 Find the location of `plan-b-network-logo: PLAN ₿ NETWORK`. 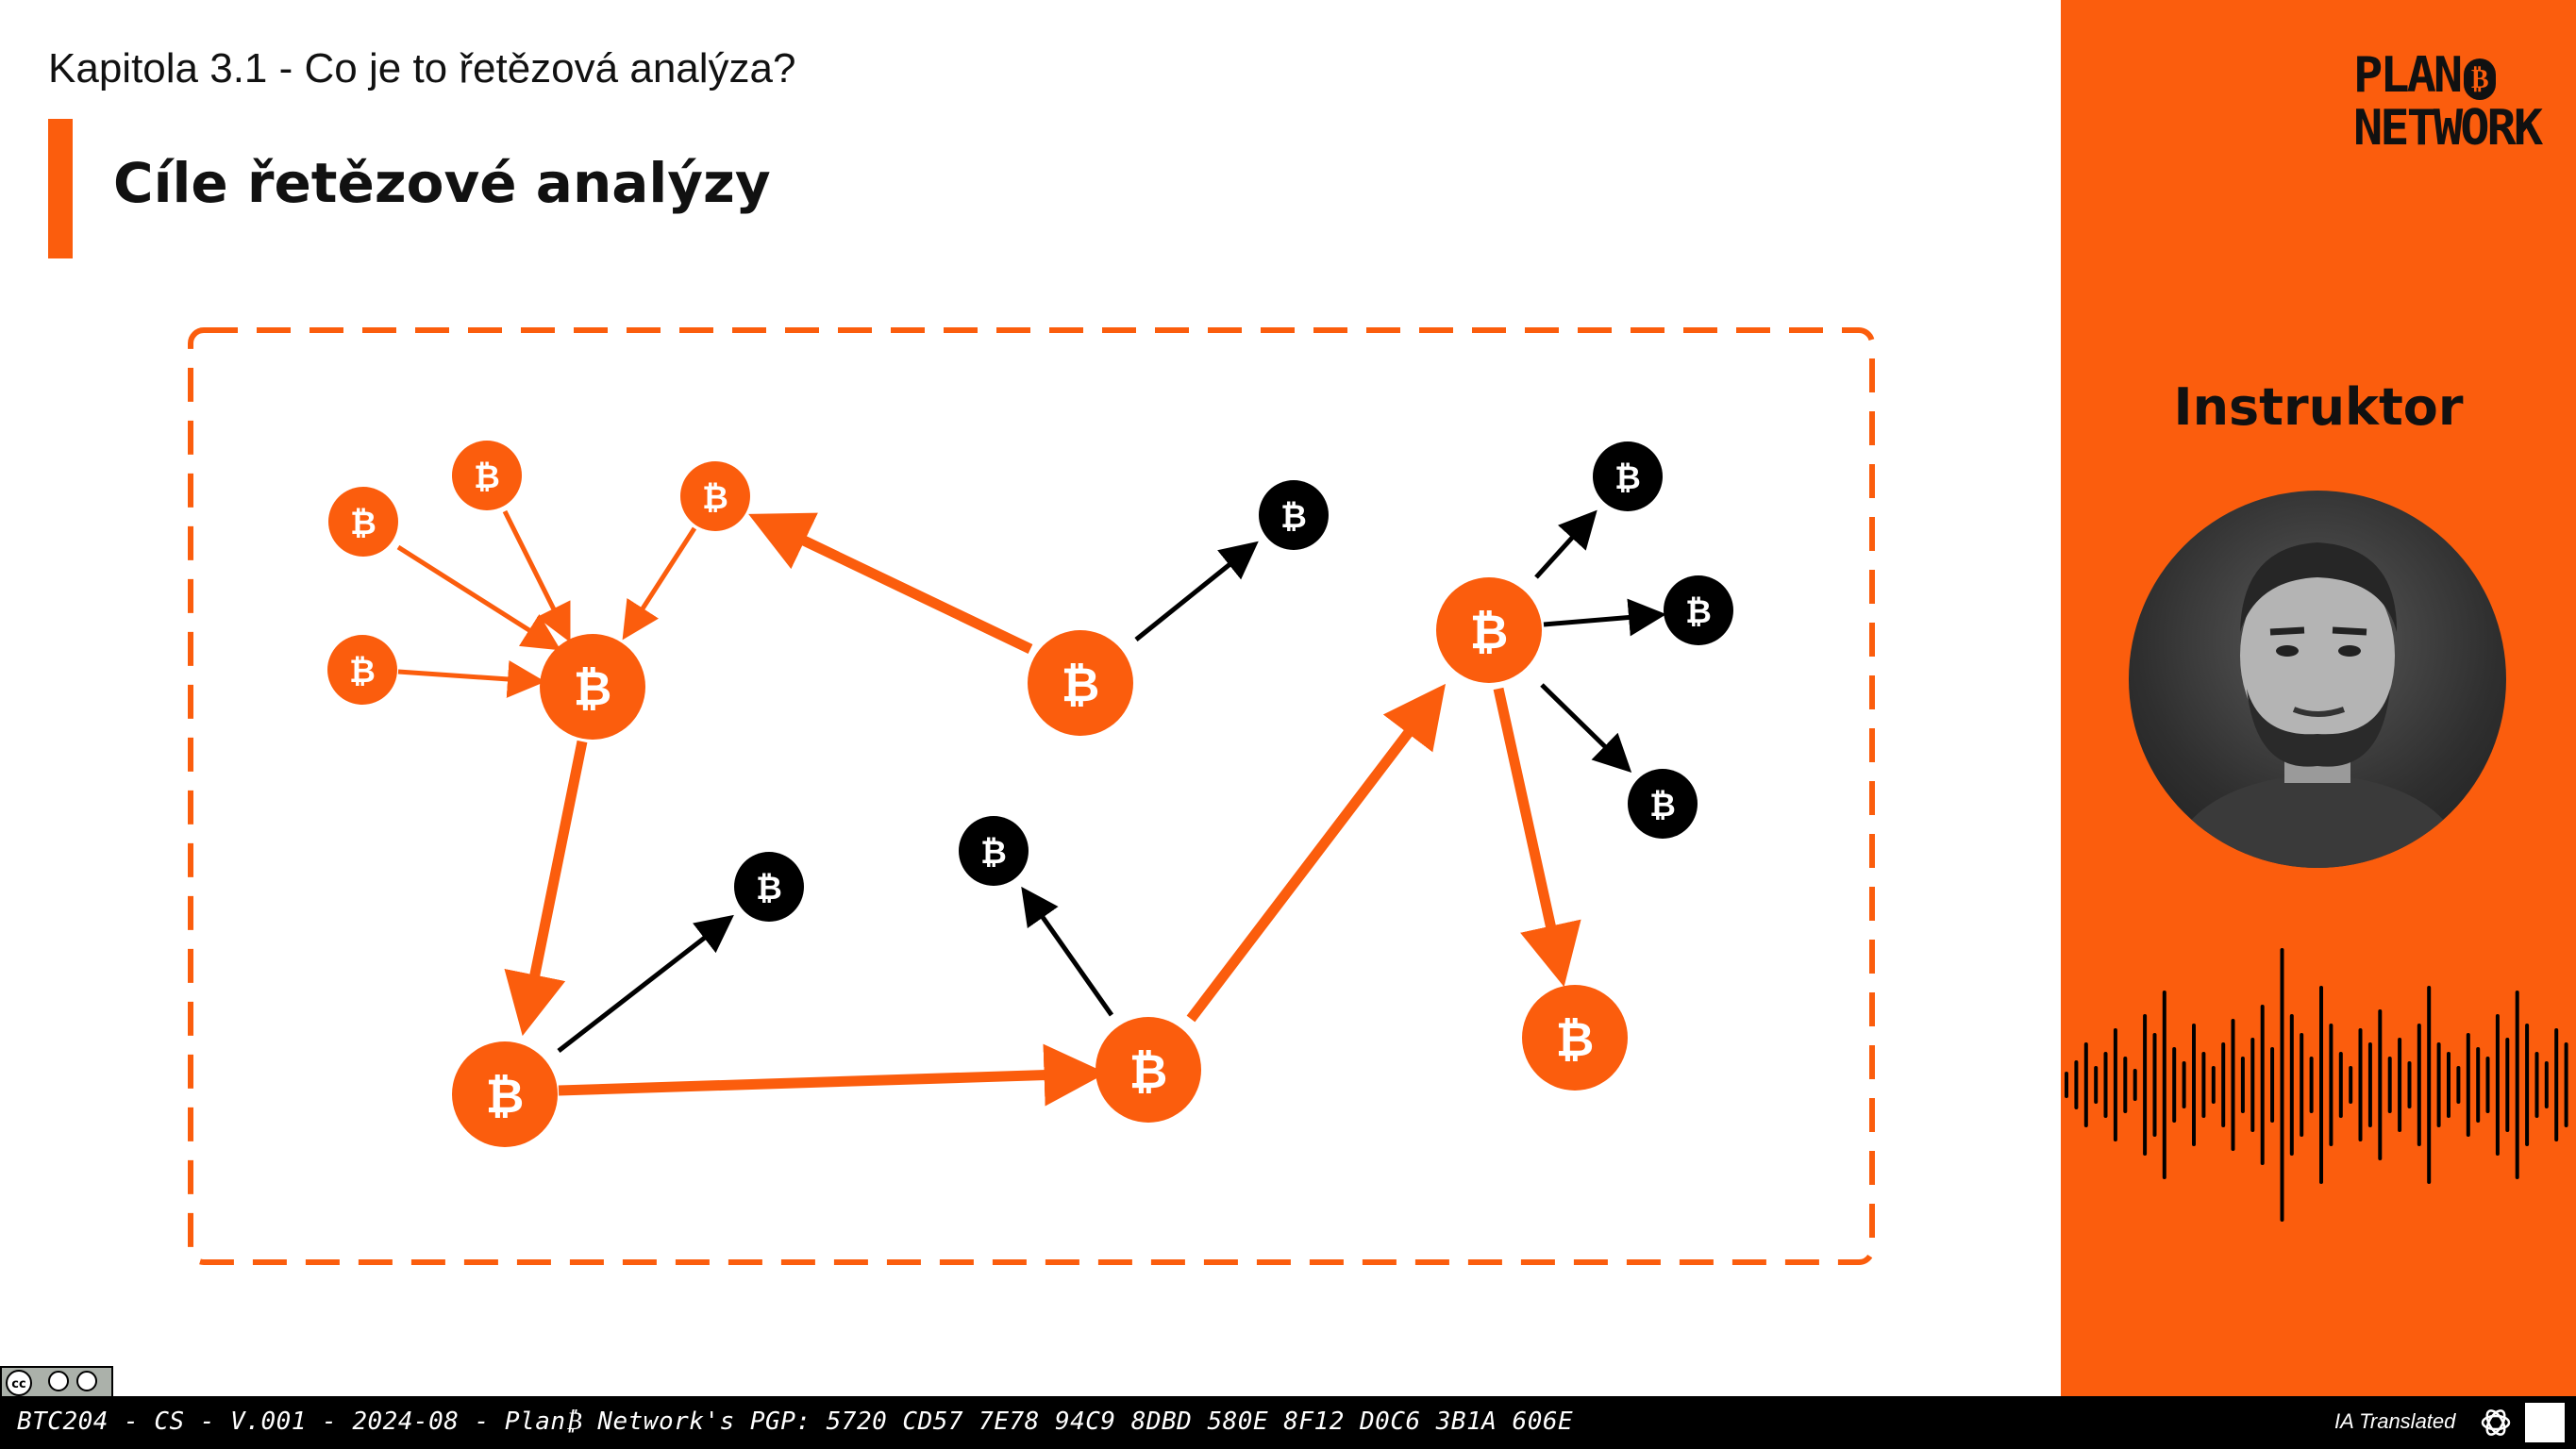

plan-b-network-logo: PLAN ₿ NETWORK is located at coordinates (2448, 102).